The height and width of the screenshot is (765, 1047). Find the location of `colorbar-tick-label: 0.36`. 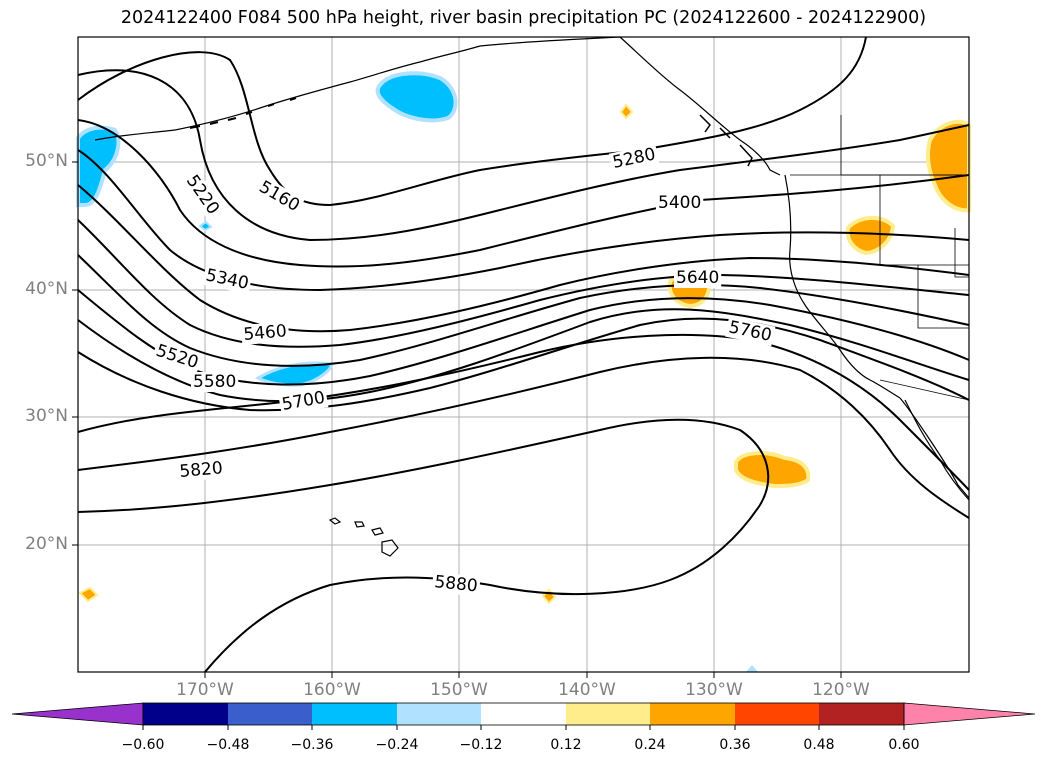

colorbar-tick-label: 0.36 is located at coordinates (735, 745).